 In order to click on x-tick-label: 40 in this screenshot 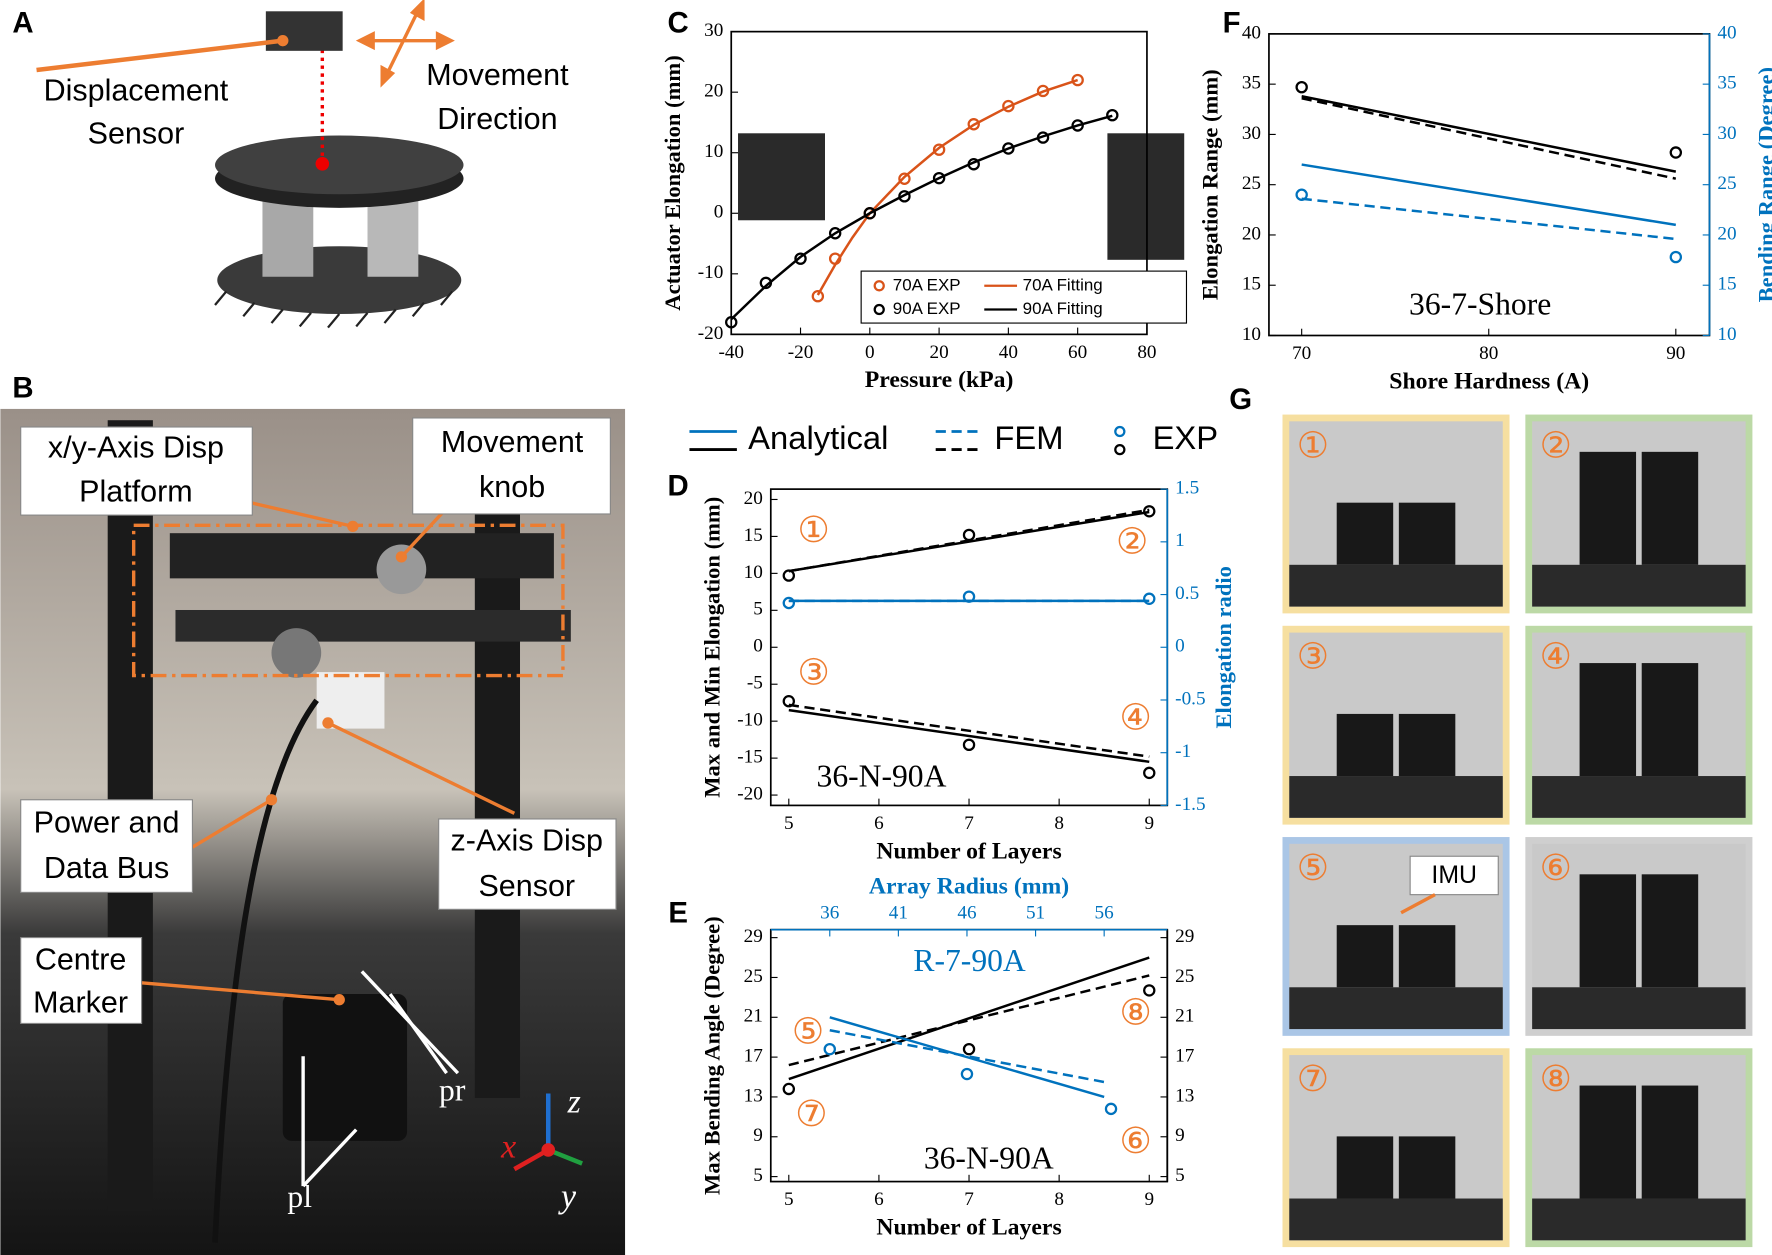, I will do `click(1008, 352)`.